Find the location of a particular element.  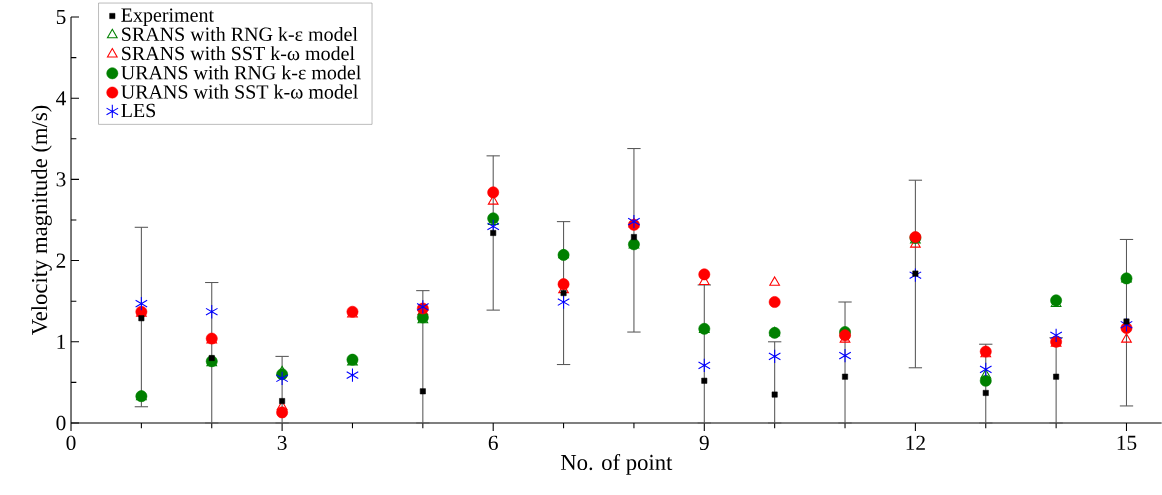

legend-label: SRANS with SST k-ω model is located at coordinates (238, 53).